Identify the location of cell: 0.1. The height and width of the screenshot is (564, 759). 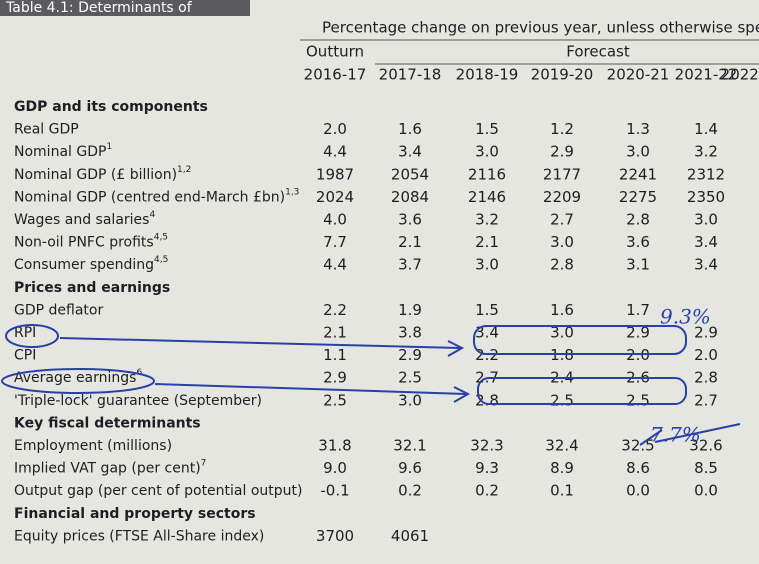
(562, 491).